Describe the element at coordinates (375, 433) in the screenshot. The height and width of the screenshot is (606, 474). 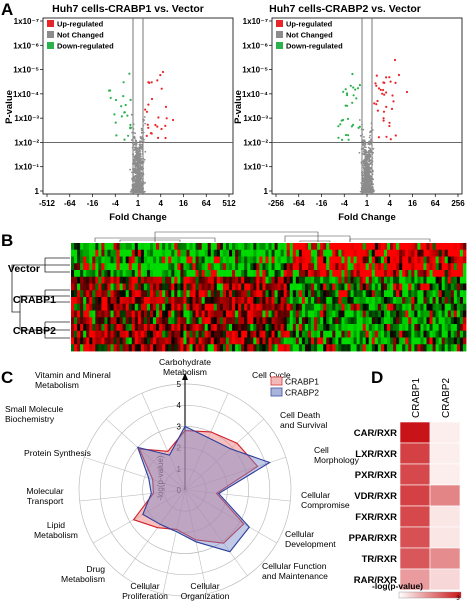
I see `row-label: CAR/RXR` at that location.